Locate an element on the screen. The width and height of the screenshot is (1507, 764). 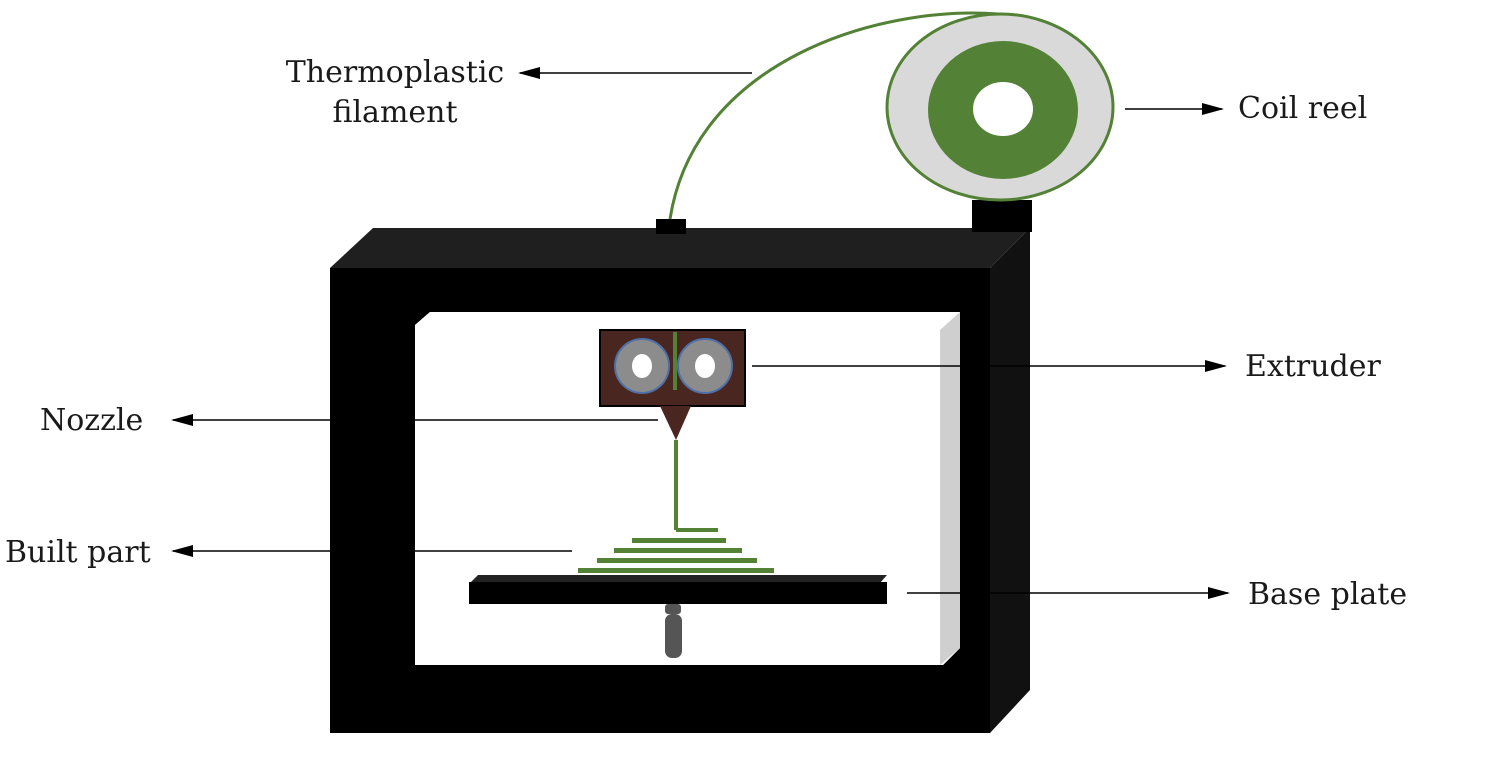
base-plate is located at coordinates (678, 616).